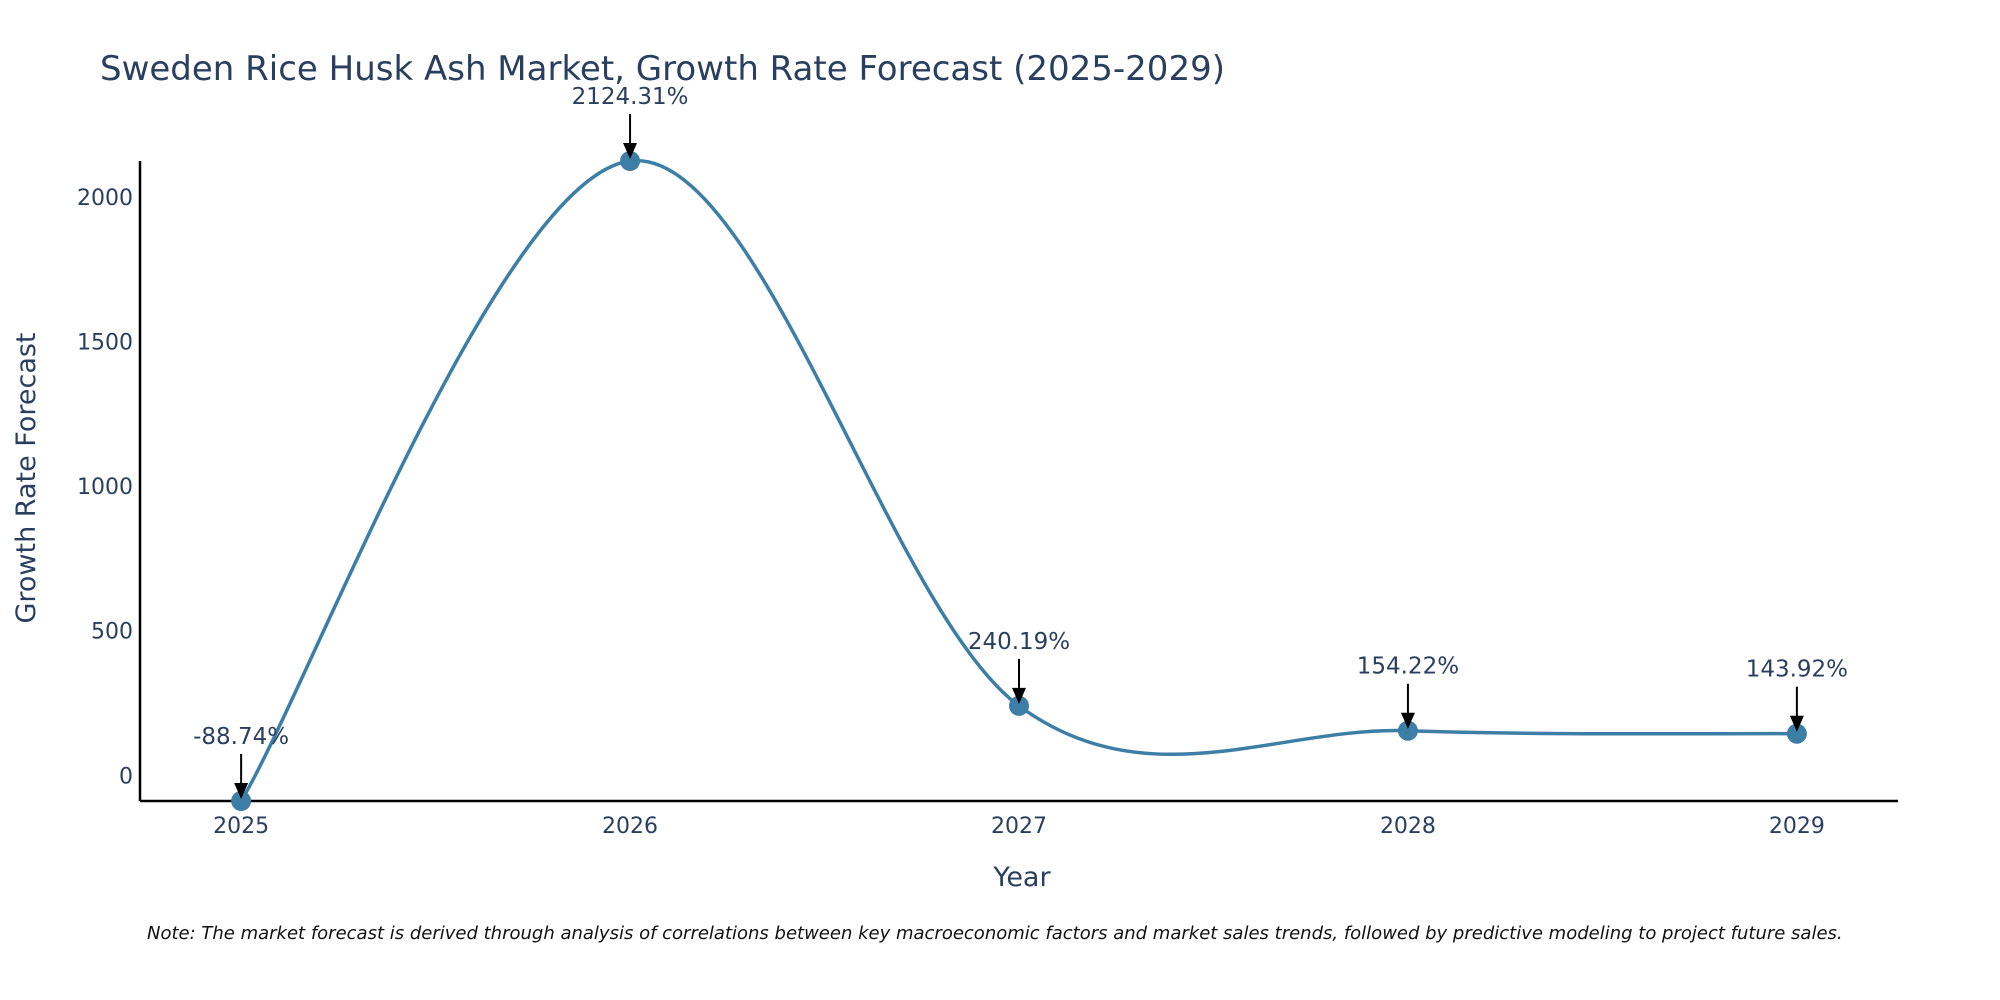 This screenshot has width=2000, height=1000. What do you see at coordinates (1797, 826) in the screenshot?
I see `x-tick-label: 2029` at bounding box center [1797, 826].